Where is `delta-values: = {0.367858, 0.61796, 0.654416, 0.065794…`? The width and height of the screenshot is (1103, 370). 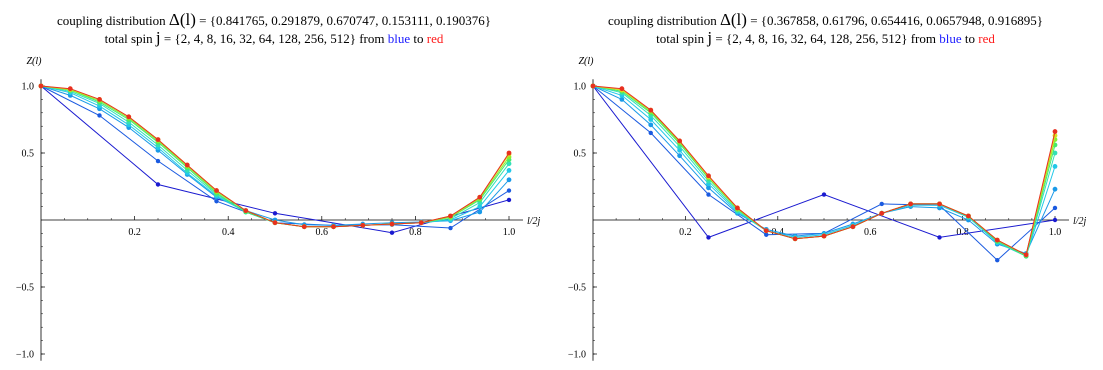 delta-values: = {0.367858, 0.61796, 0.654416, 0.065794… is located at coordinates (894, 20).